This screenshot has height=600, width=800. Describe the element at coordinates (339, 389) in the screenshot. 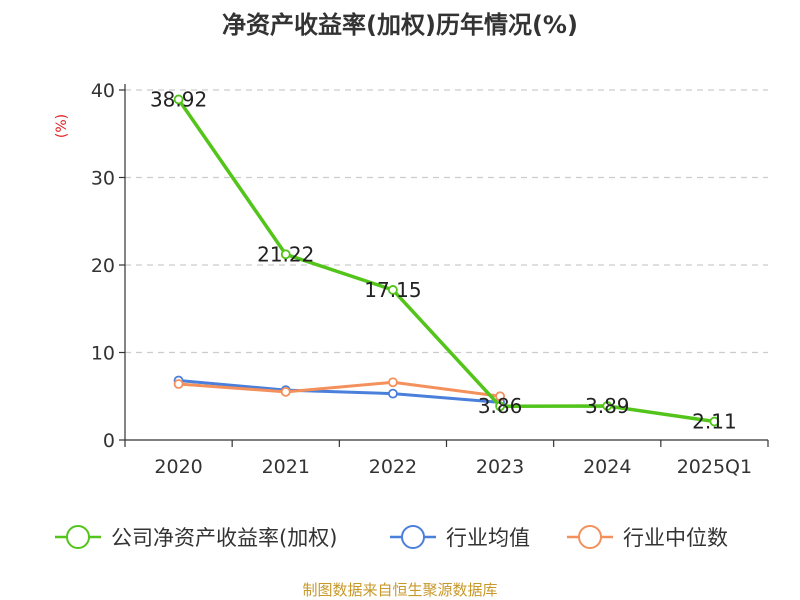

I see `series-line-median` at that location.